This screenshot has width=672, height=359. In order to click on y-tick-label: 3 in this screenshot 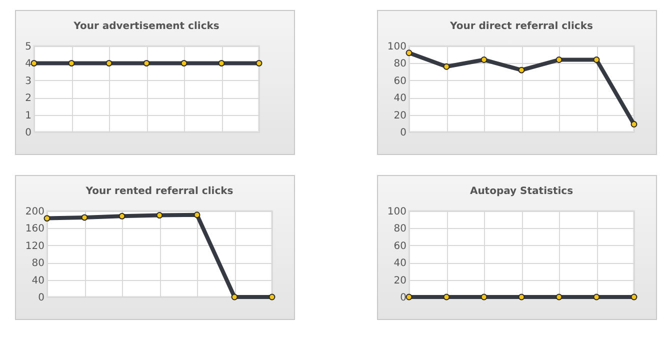, I will do `click(28, 81)`.